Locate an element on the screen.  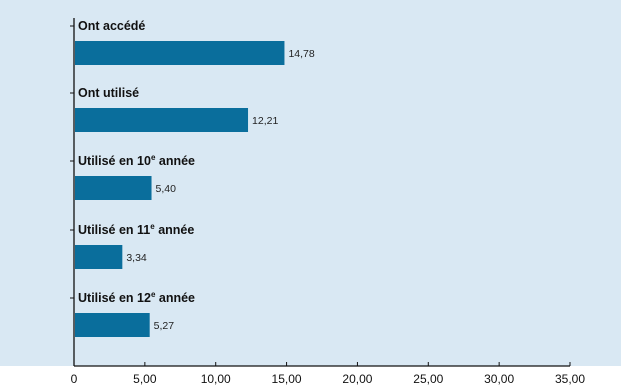
value-label: 5,27 is located at coordinates (164, 326).